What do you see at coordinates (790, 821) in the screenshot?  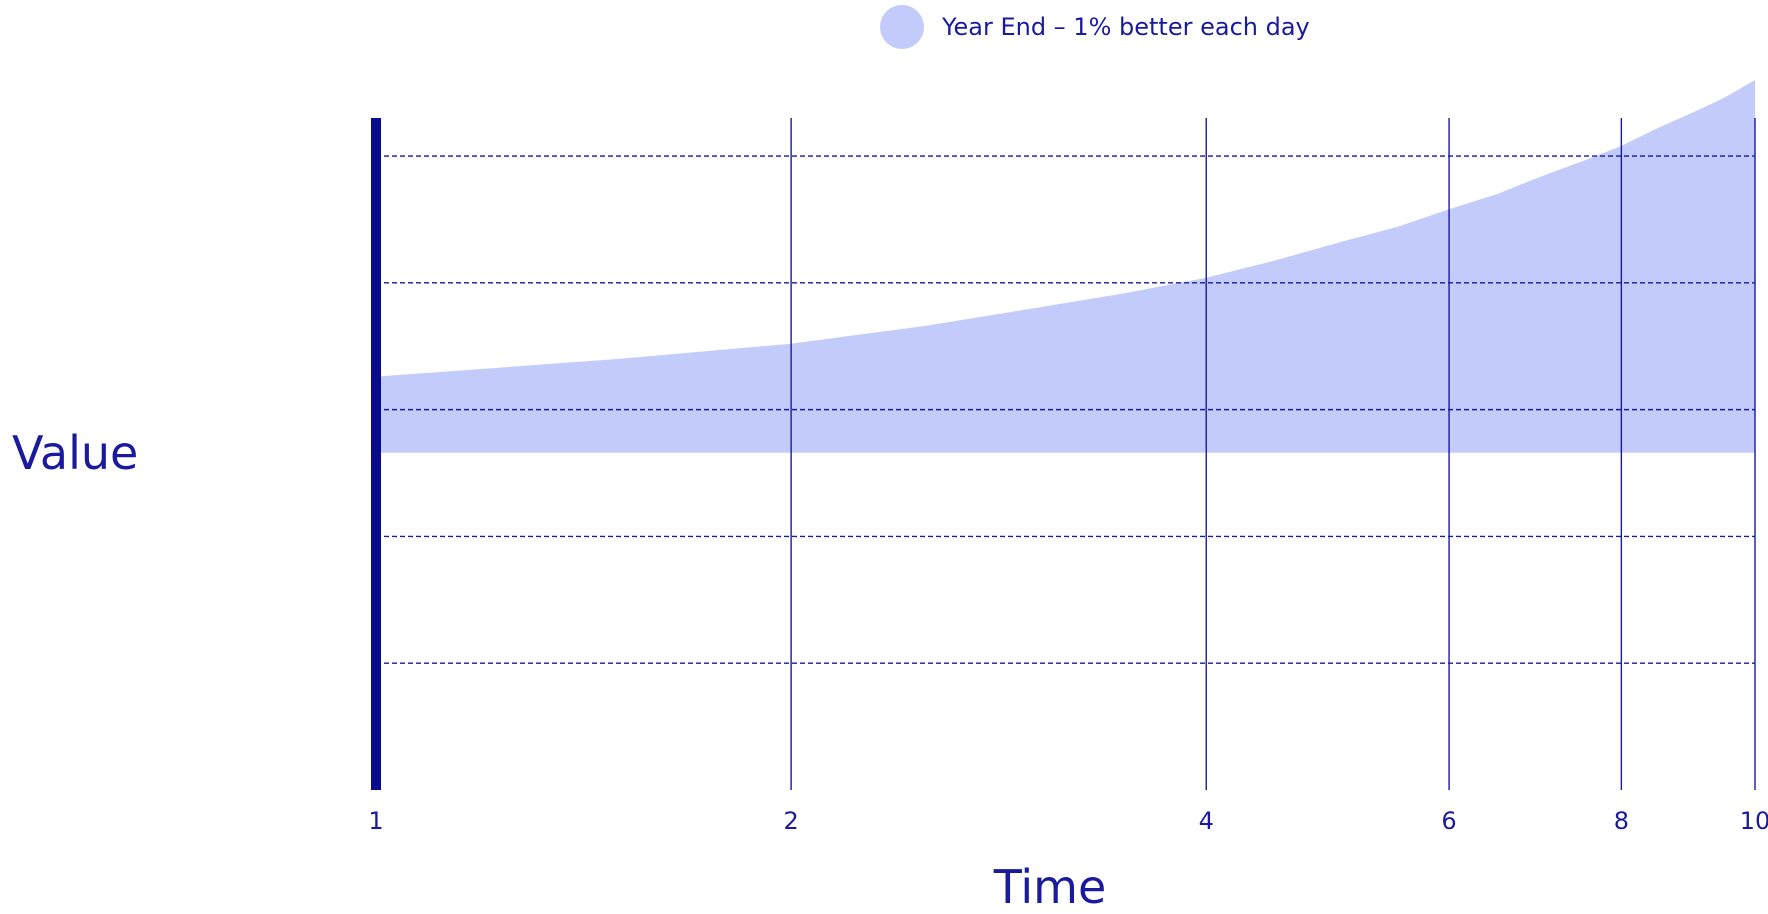 I see `x-tick-label: 2` at bounding box center [790, 821].